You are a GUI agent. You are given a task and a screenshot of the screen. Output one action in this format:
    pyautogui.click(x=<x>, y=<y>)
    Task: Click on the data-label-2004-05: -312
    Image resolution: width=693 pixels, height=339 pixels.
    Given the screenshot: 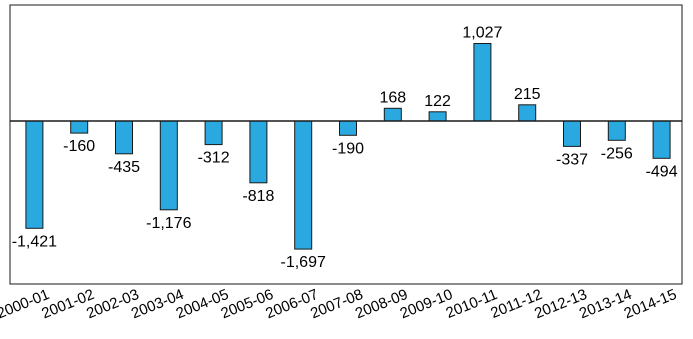 What is the action you would take?
    pyautogui.click(x=214, y=158)
    